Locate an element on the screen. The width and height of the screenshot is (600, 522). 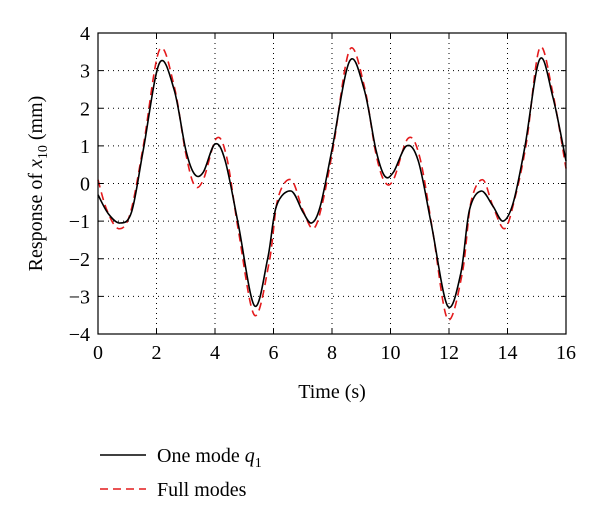
y-tick-label: 2 is located at coordinates (85, 109).